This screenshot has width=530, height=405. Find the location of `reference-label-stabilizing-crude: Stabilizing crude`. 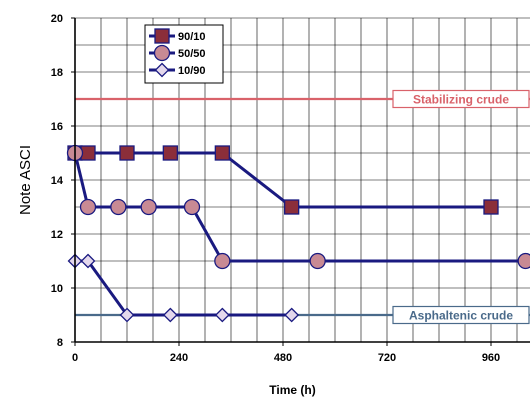

reference-label-stabilizing-crude: Stabilizing crude is located at coordinates (461, 100).